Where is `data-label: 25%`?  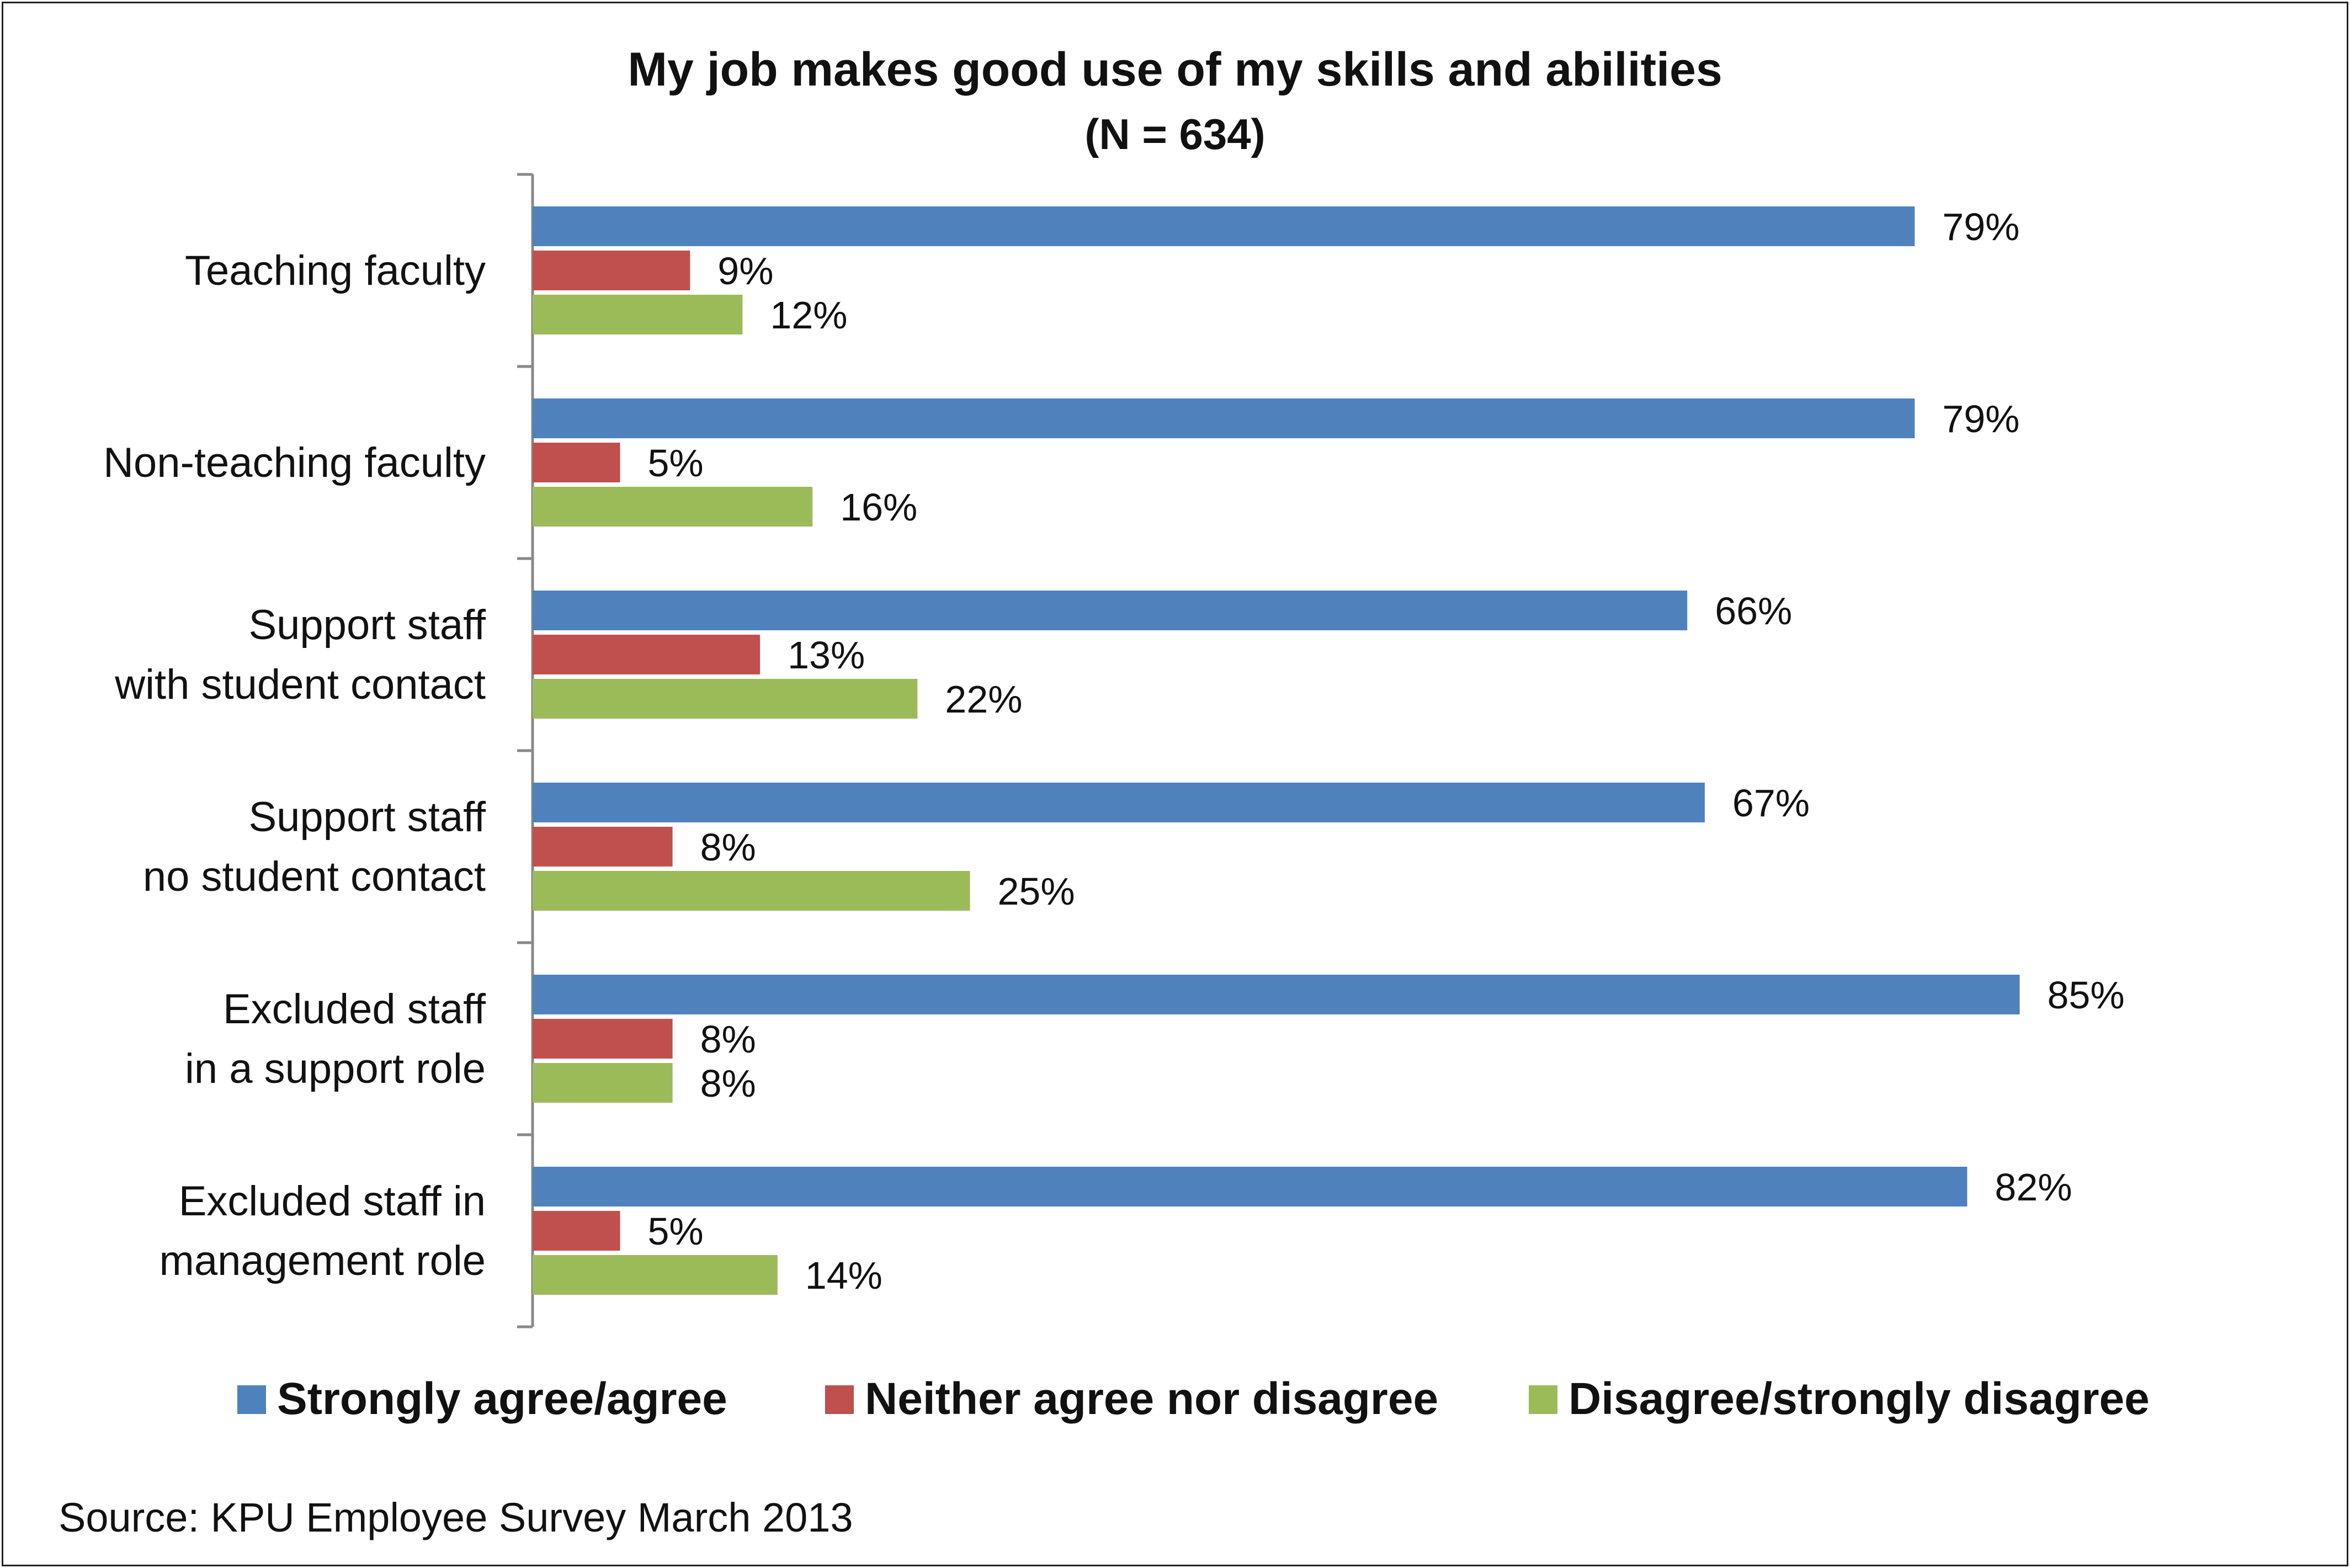 data-label: 25% is located at coordinates (1036, 891).